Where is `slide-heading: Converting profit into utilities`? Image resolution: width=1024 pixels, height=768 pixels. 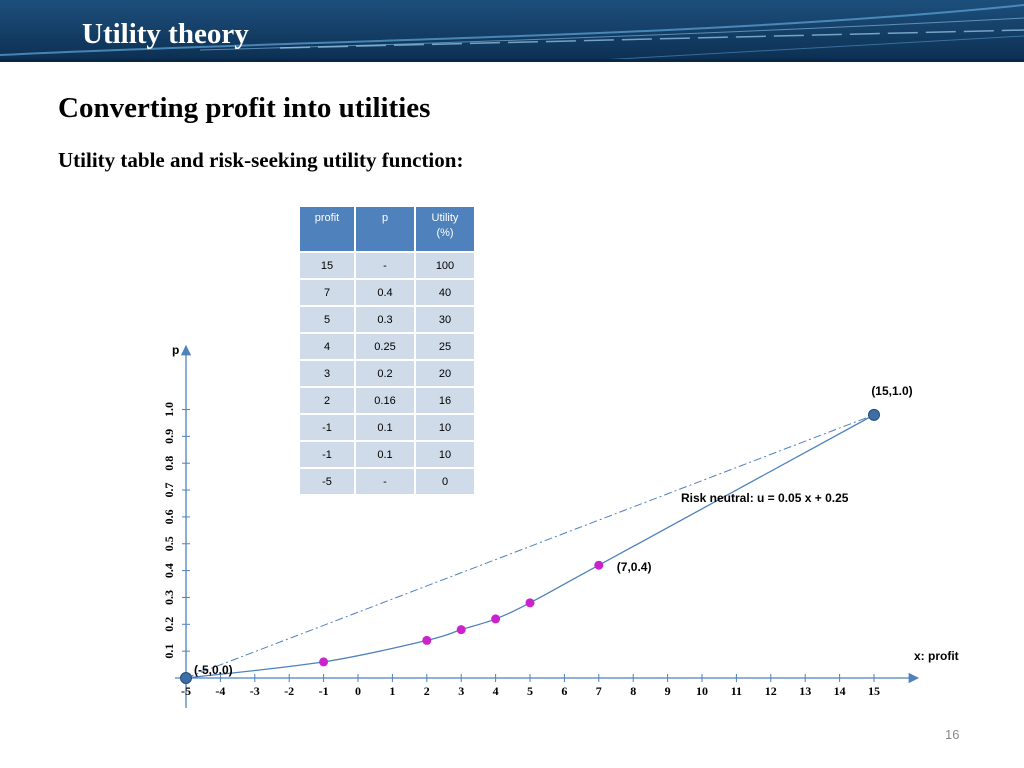 slide-heading: Converting profit into utilities is located at coordinates (244, 108).